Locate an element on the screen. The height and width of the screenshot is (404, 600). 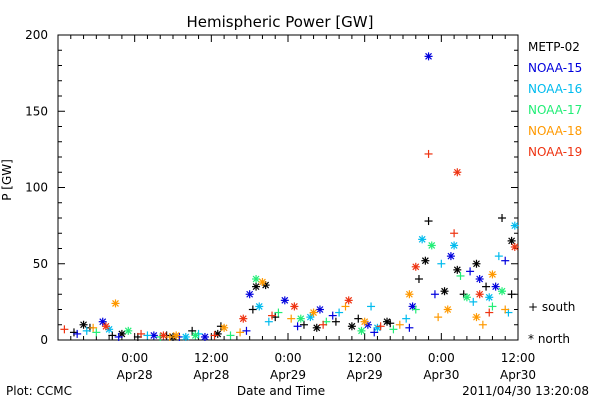
legend-series-label: NOAA-15 is located at coordinates (555, 68).